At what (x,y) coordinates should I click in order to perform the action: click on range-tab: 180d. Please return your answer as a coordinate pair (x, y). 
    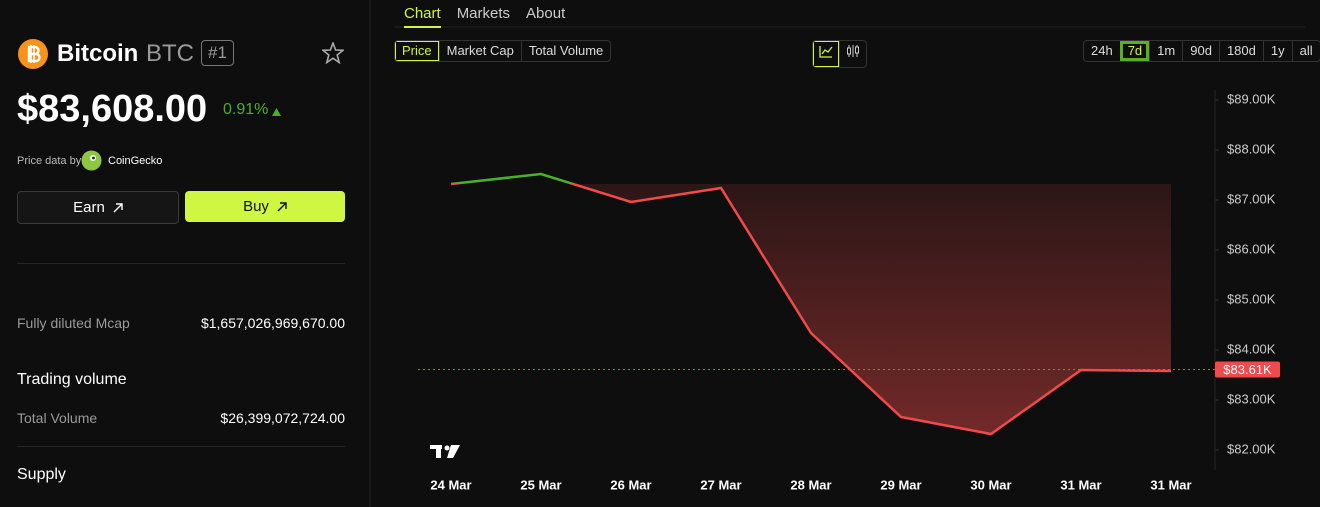
    Looking at the image, I should click on (1240, 51).